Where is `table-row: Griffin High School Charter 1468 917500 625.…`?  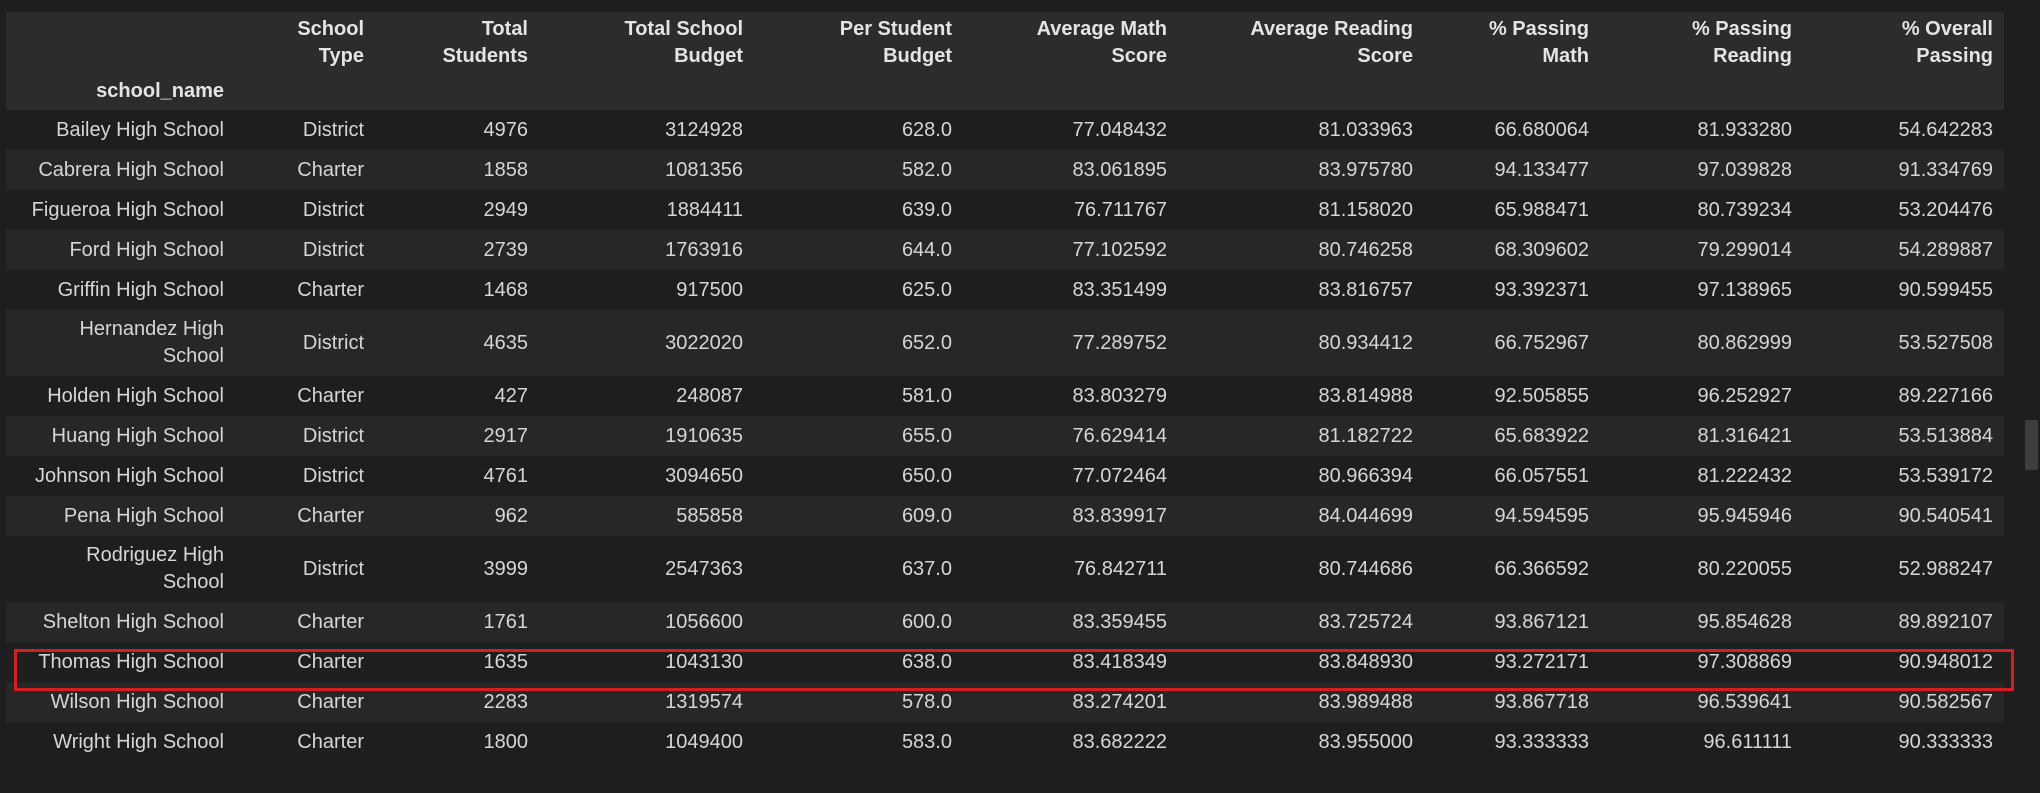
table-row: Griffin High School Charter 1468 917500 625.… is located at coordinates (1005, 290).